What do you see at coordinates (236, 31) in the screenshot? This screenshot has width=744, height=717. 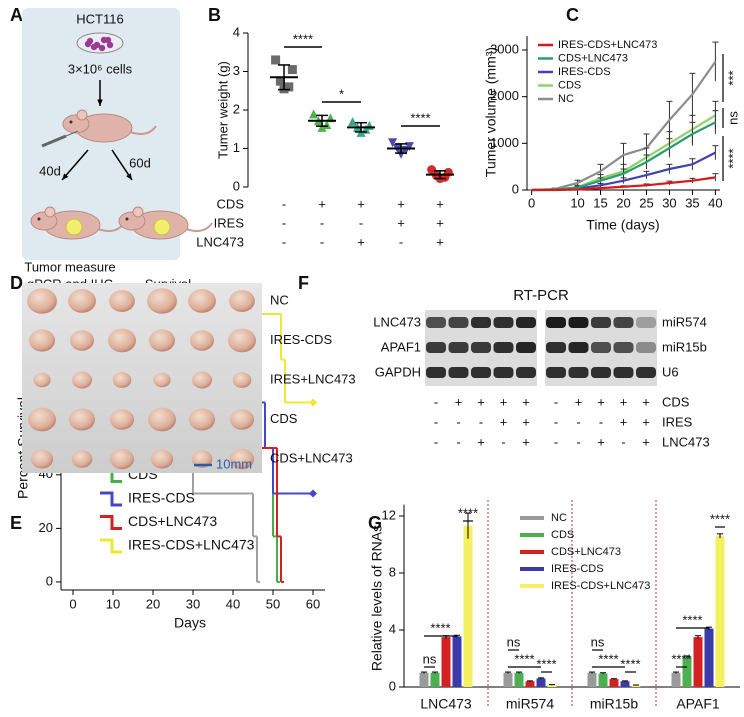 I see `y-tick-label: 4` at bounding box center [236, 31].